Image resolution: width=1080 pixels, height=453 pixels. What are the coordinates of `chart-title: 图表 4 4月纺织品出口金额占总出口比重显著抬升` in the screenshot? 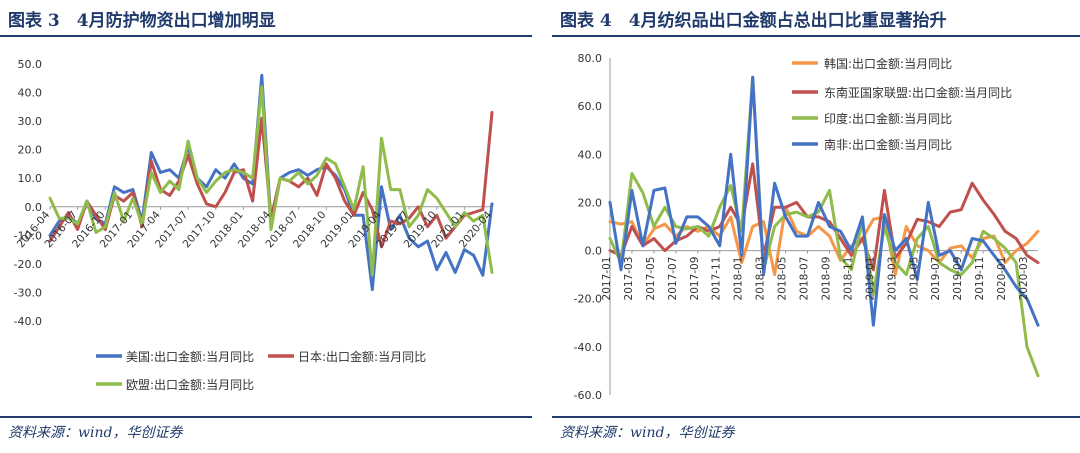 It's located at (753, 21).